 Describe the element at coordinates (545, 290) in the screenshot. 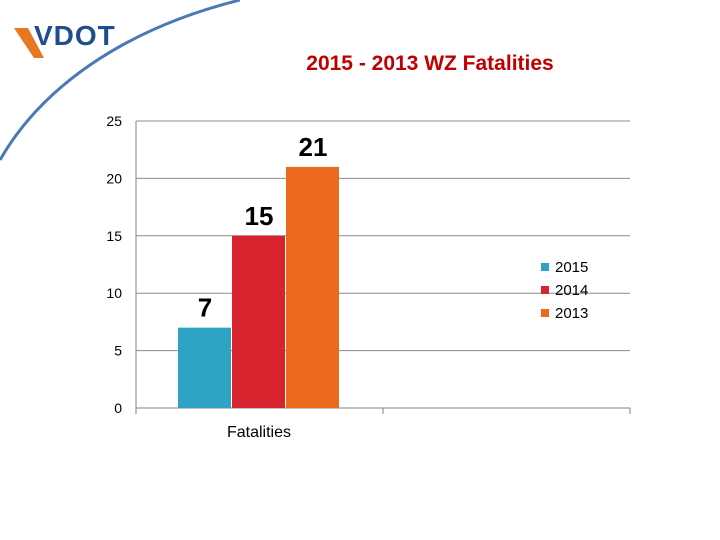

I see `legend-swatch-2014` at that location.